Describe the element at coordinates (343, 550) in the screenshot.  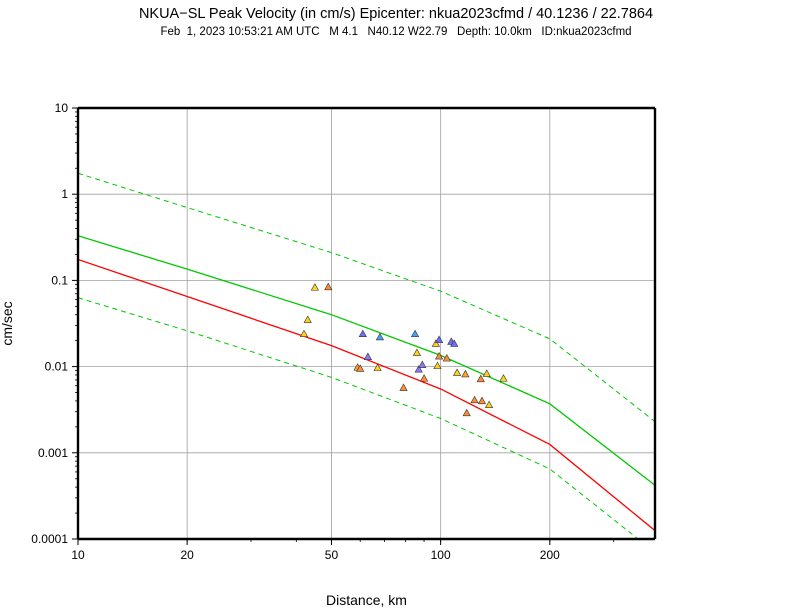
I see `x-axis-ticks: 10 20 50 100 200` at that location.